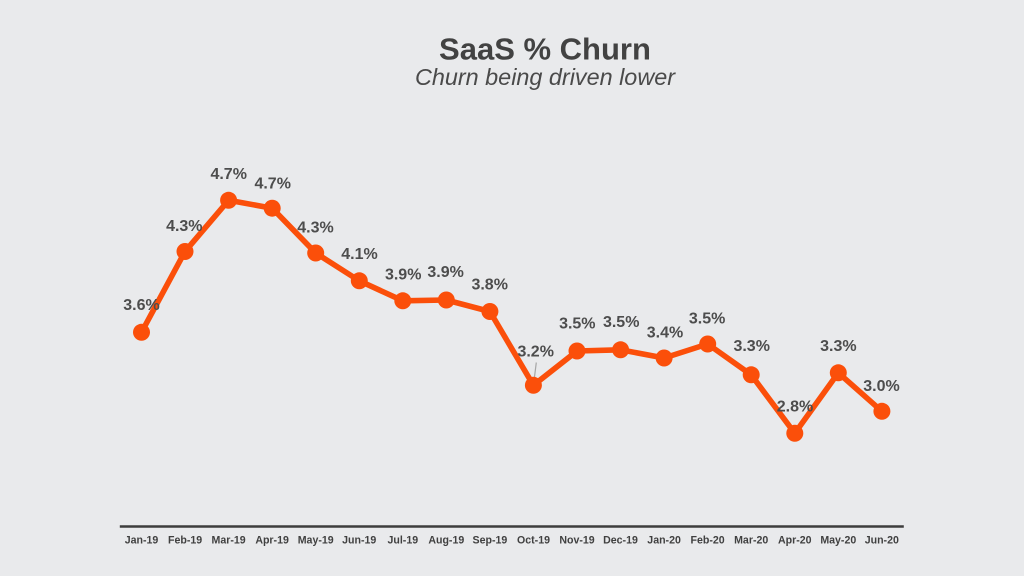 The width and height of the screenshot is (1024, 576). What do you see at coordinates (545, 49) in the screenshot?
I see `svg-text: SaaS % Churn` at bounding box center [545, 49].